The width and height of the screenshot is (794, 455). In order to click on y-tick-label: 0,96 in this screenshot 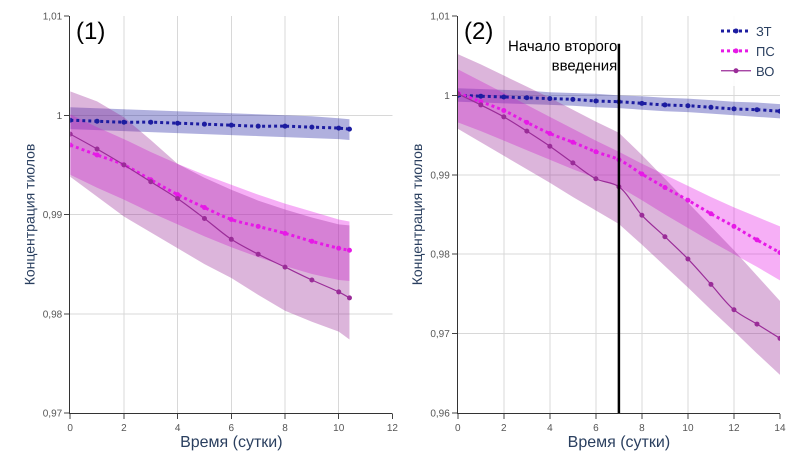, I will do `click(440, 414)`.